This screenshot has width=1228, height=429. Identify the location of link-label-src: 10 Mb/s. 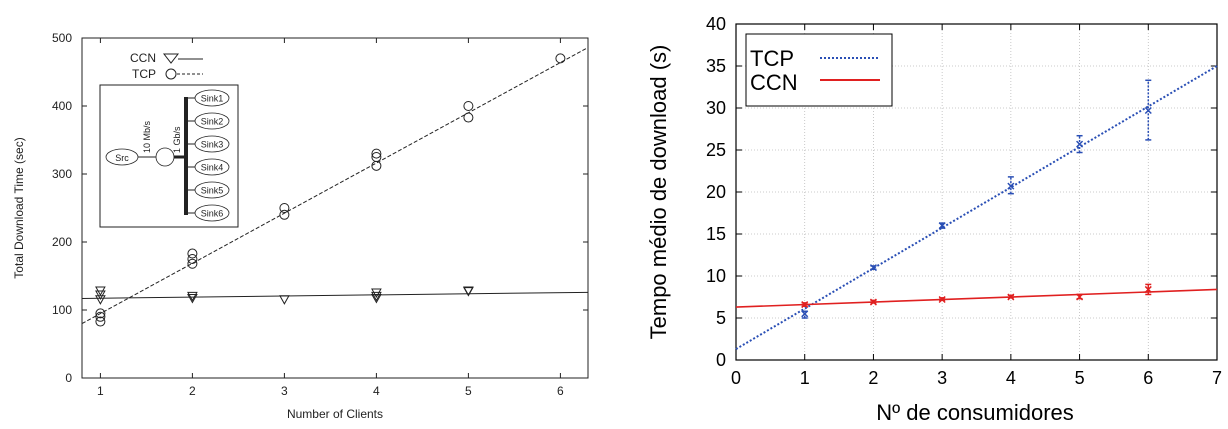
(147, 136).